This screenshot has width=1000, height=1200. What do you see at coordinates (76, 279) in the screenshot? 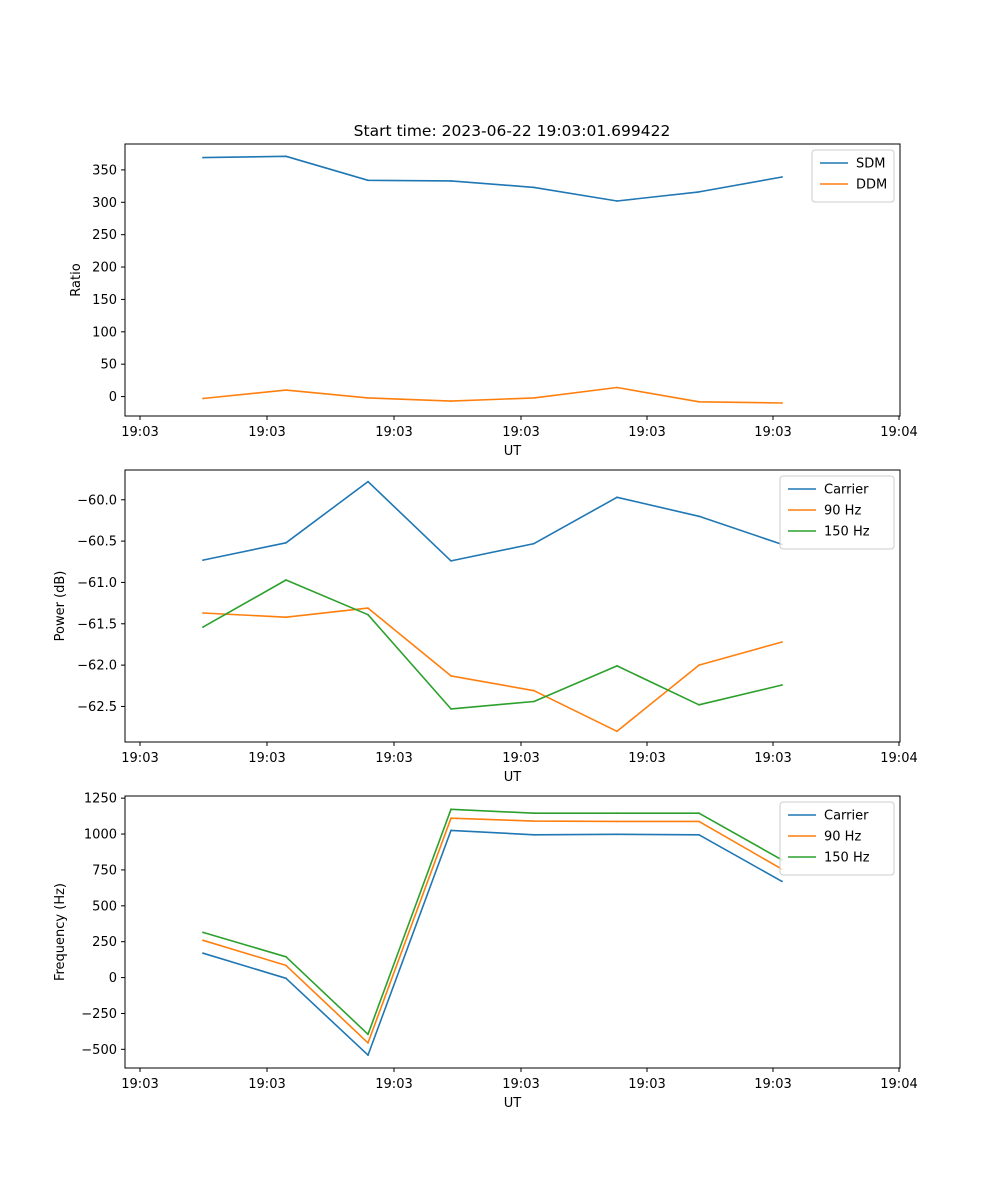
I see `y-axis-label: Ratio` at bounding box center [76, 279].